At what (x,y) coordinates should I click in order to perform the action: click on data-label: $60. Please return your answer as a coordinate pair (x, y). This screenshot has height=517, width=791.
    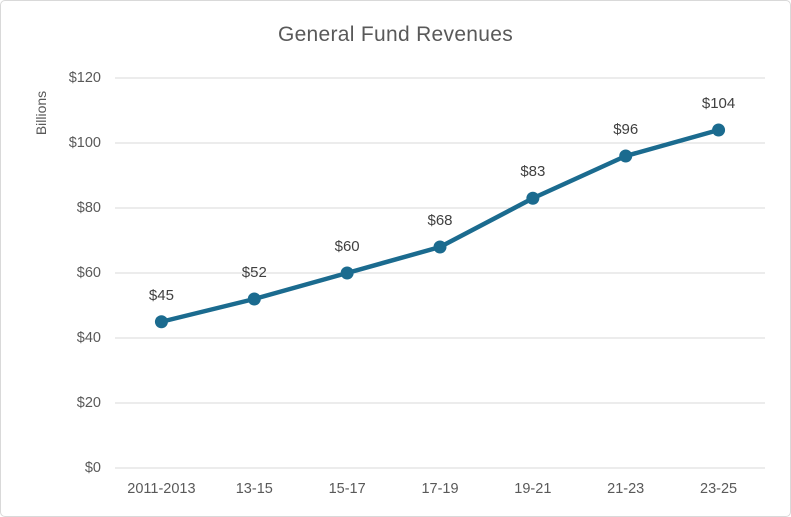
    Looking at the image, I should click on (347, 246).